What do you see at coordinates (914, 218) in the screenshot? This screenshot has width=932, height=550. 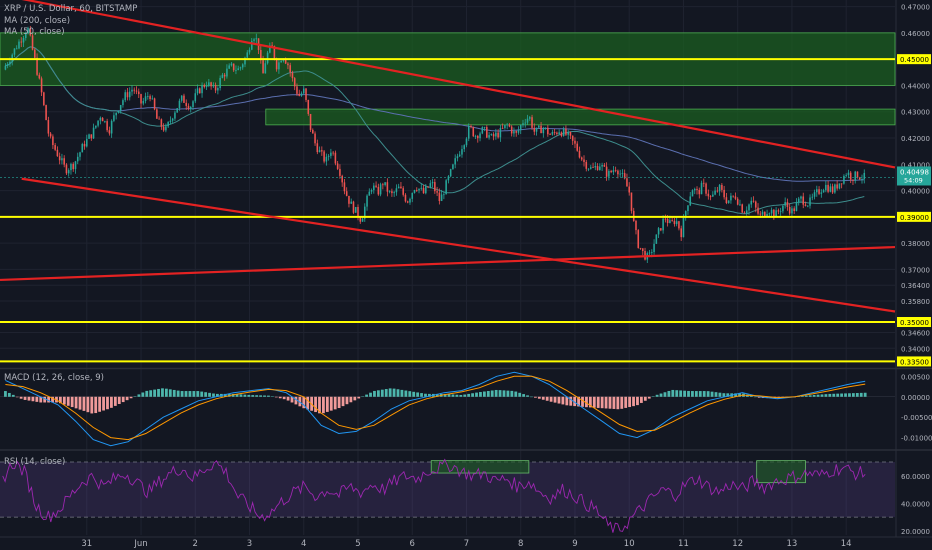 I see `level-tag-text: 0.39000` at bounding box center [914, 218].